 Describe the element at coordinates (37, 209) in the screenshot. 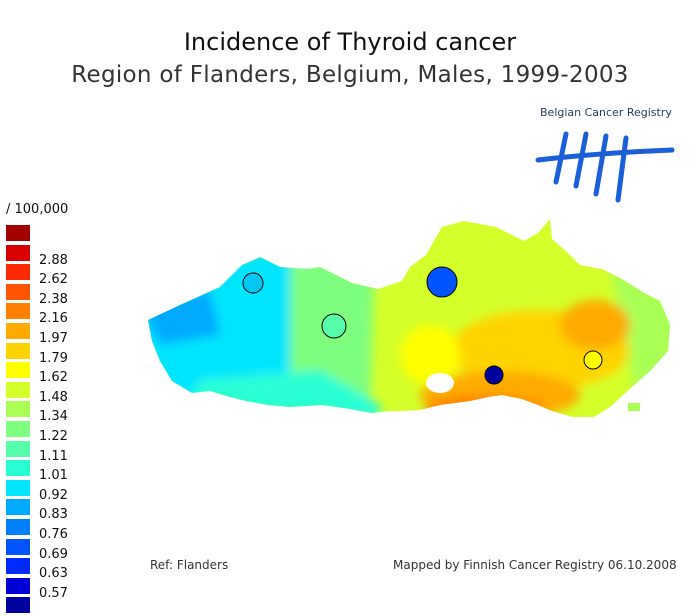

I see `legend-unit: / 100,000` at that location.